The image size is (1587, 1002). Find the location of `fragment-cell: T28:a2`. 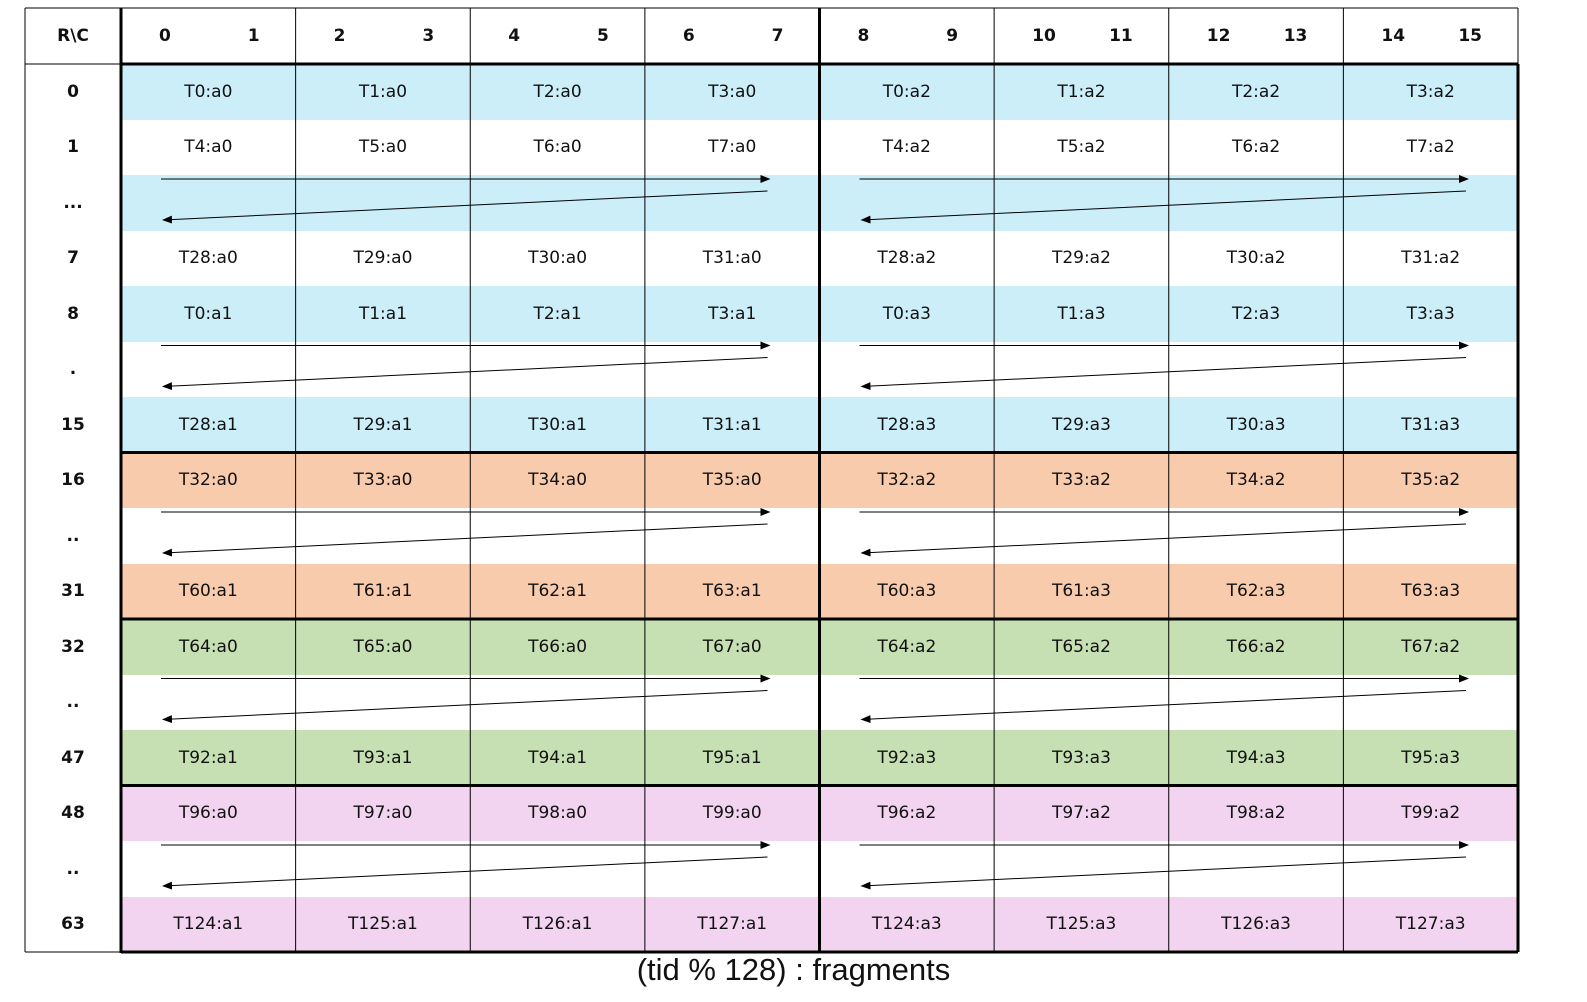

fragment-cell: T28:a2 is located at coordinates (907, 258).